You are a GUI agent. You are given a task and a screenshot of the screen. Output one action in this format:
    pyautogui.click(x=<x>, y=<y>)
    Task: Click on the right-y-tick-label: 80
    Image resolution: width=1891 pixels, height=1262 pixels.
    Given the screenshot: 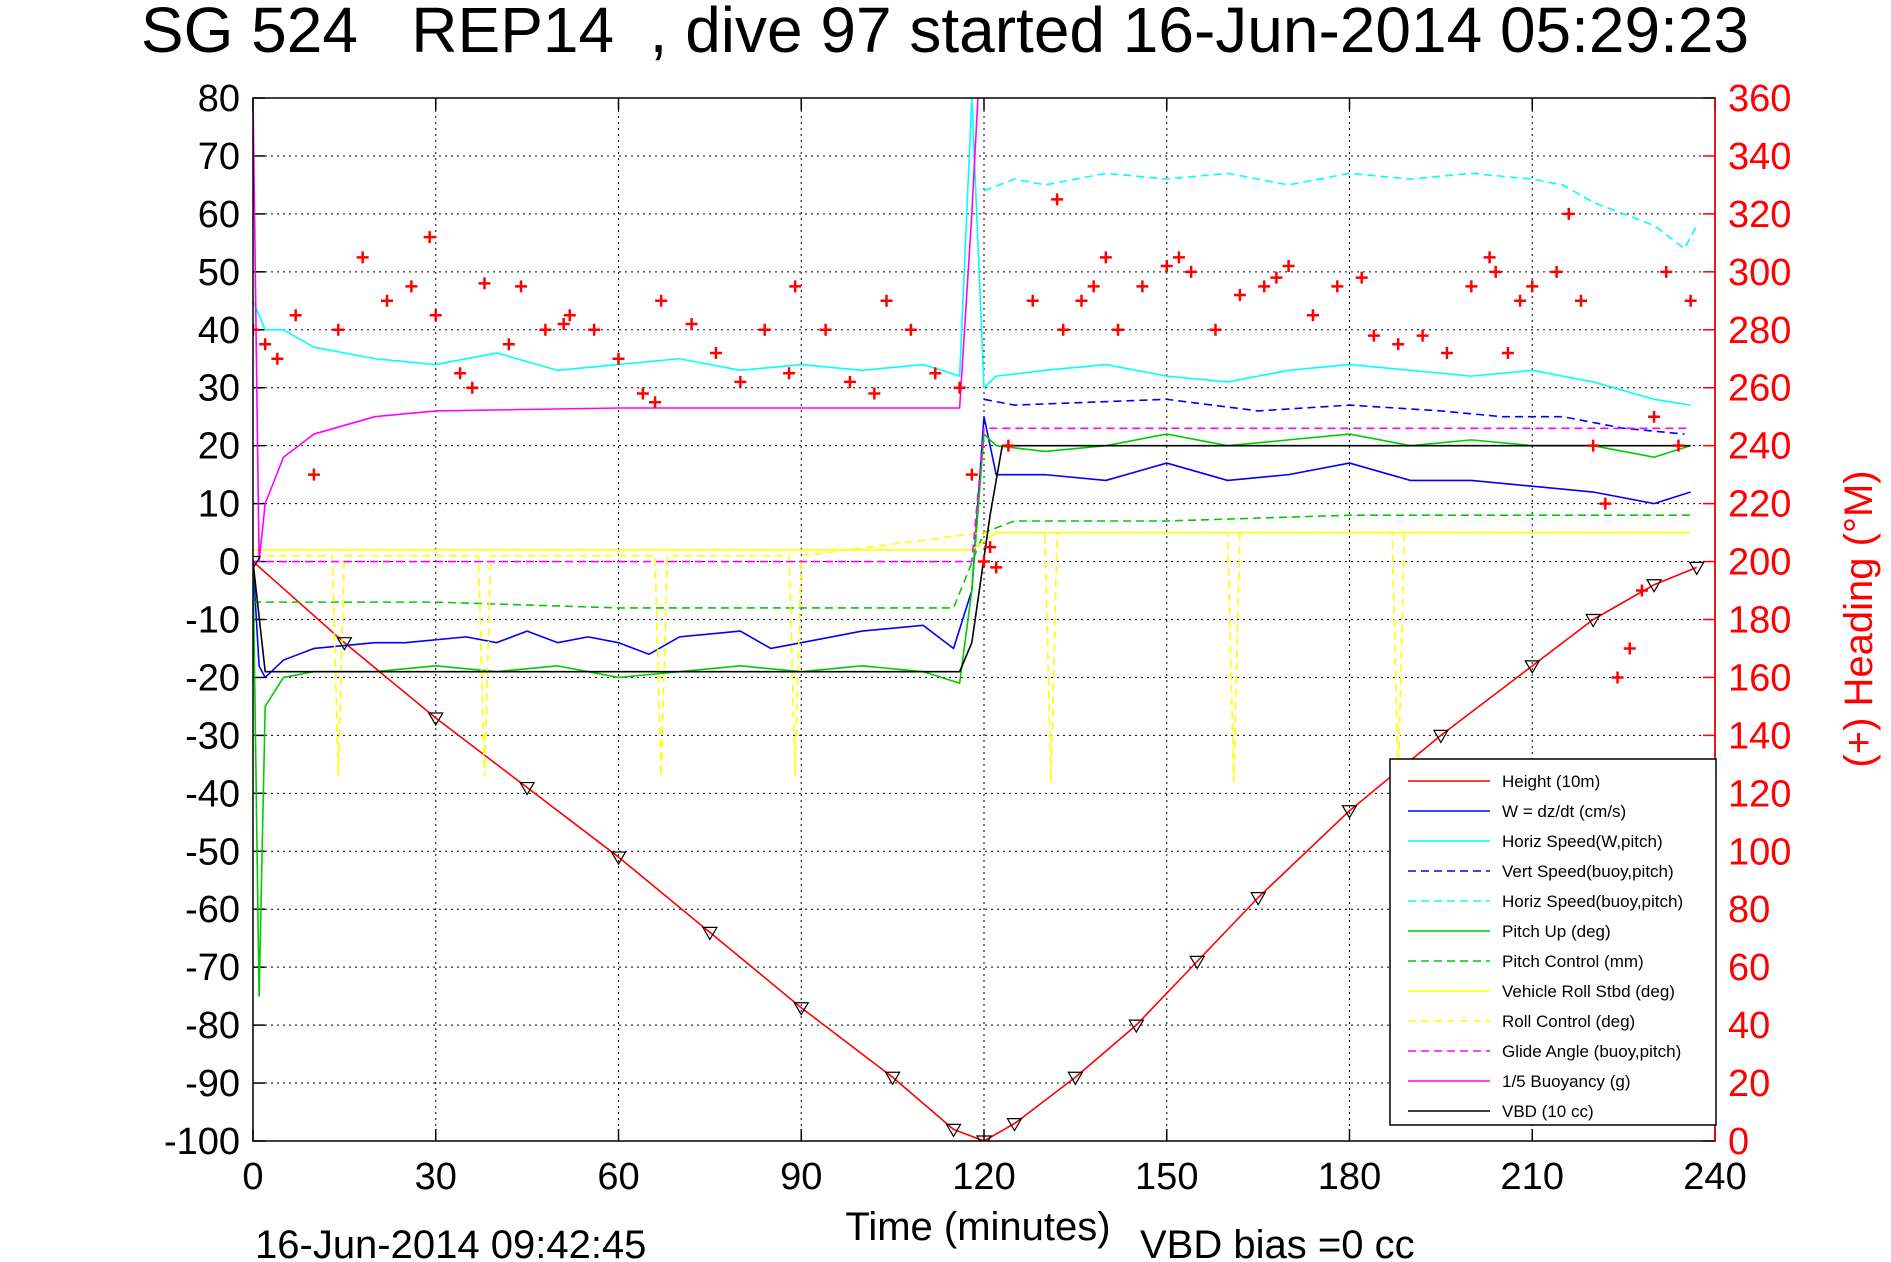 What is the action you would take?
    pyautogui.click(x=1749, y=910)
    